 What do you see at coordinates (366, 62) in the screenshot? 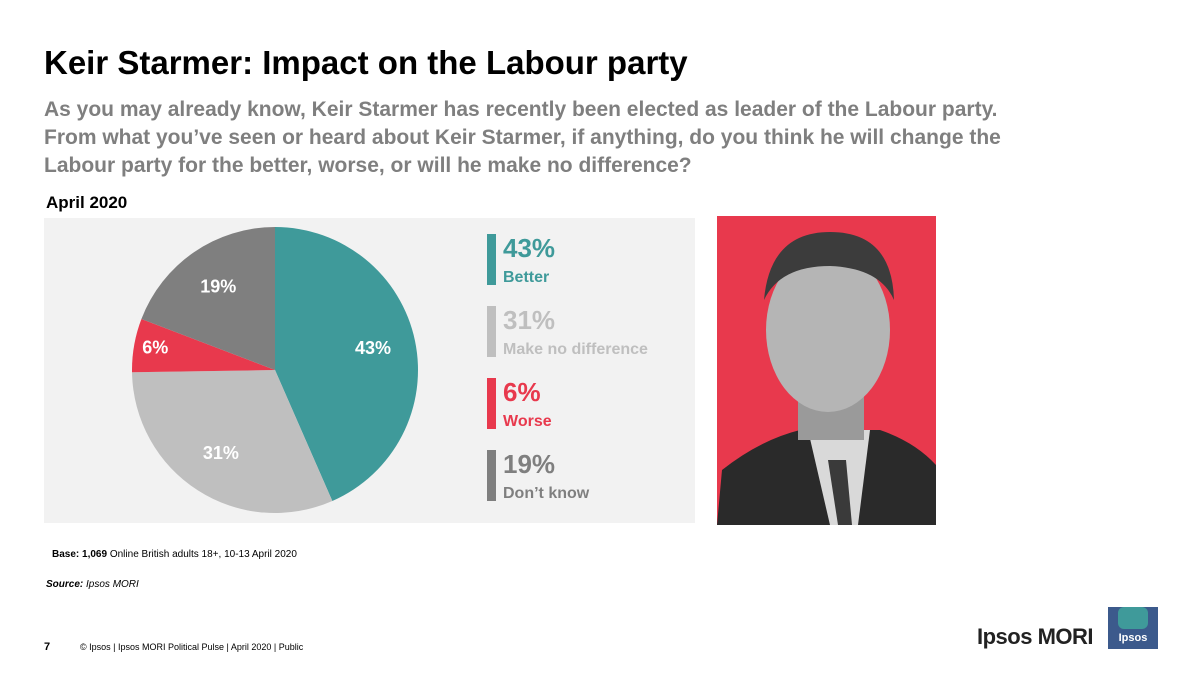
I see `title: Keir Starmer: Impact on the Labour party` at bounding box center [366, 62].